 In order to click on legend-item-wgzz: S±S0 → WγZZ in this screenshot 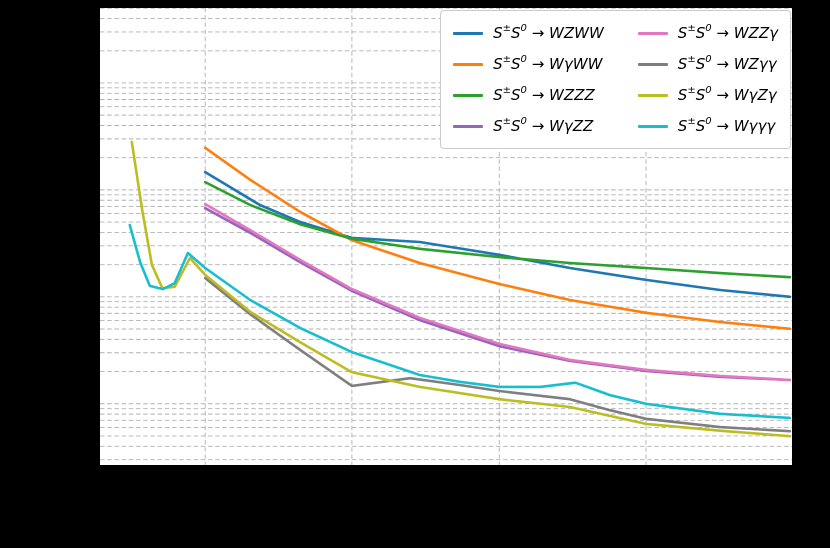, I will do `click(528, 126)`.